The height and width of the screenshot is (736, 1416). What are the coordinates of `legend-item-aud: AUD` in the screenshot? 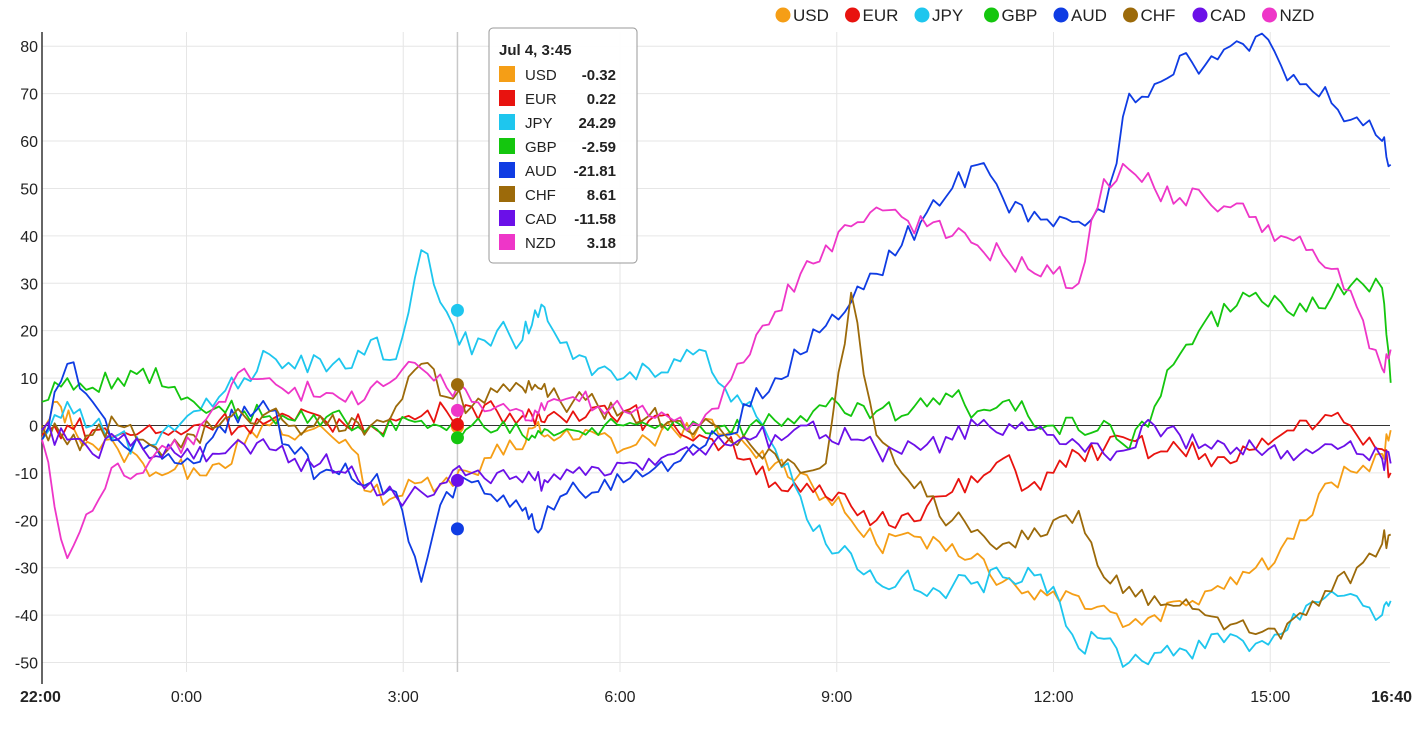 It's located at (1080, 15).